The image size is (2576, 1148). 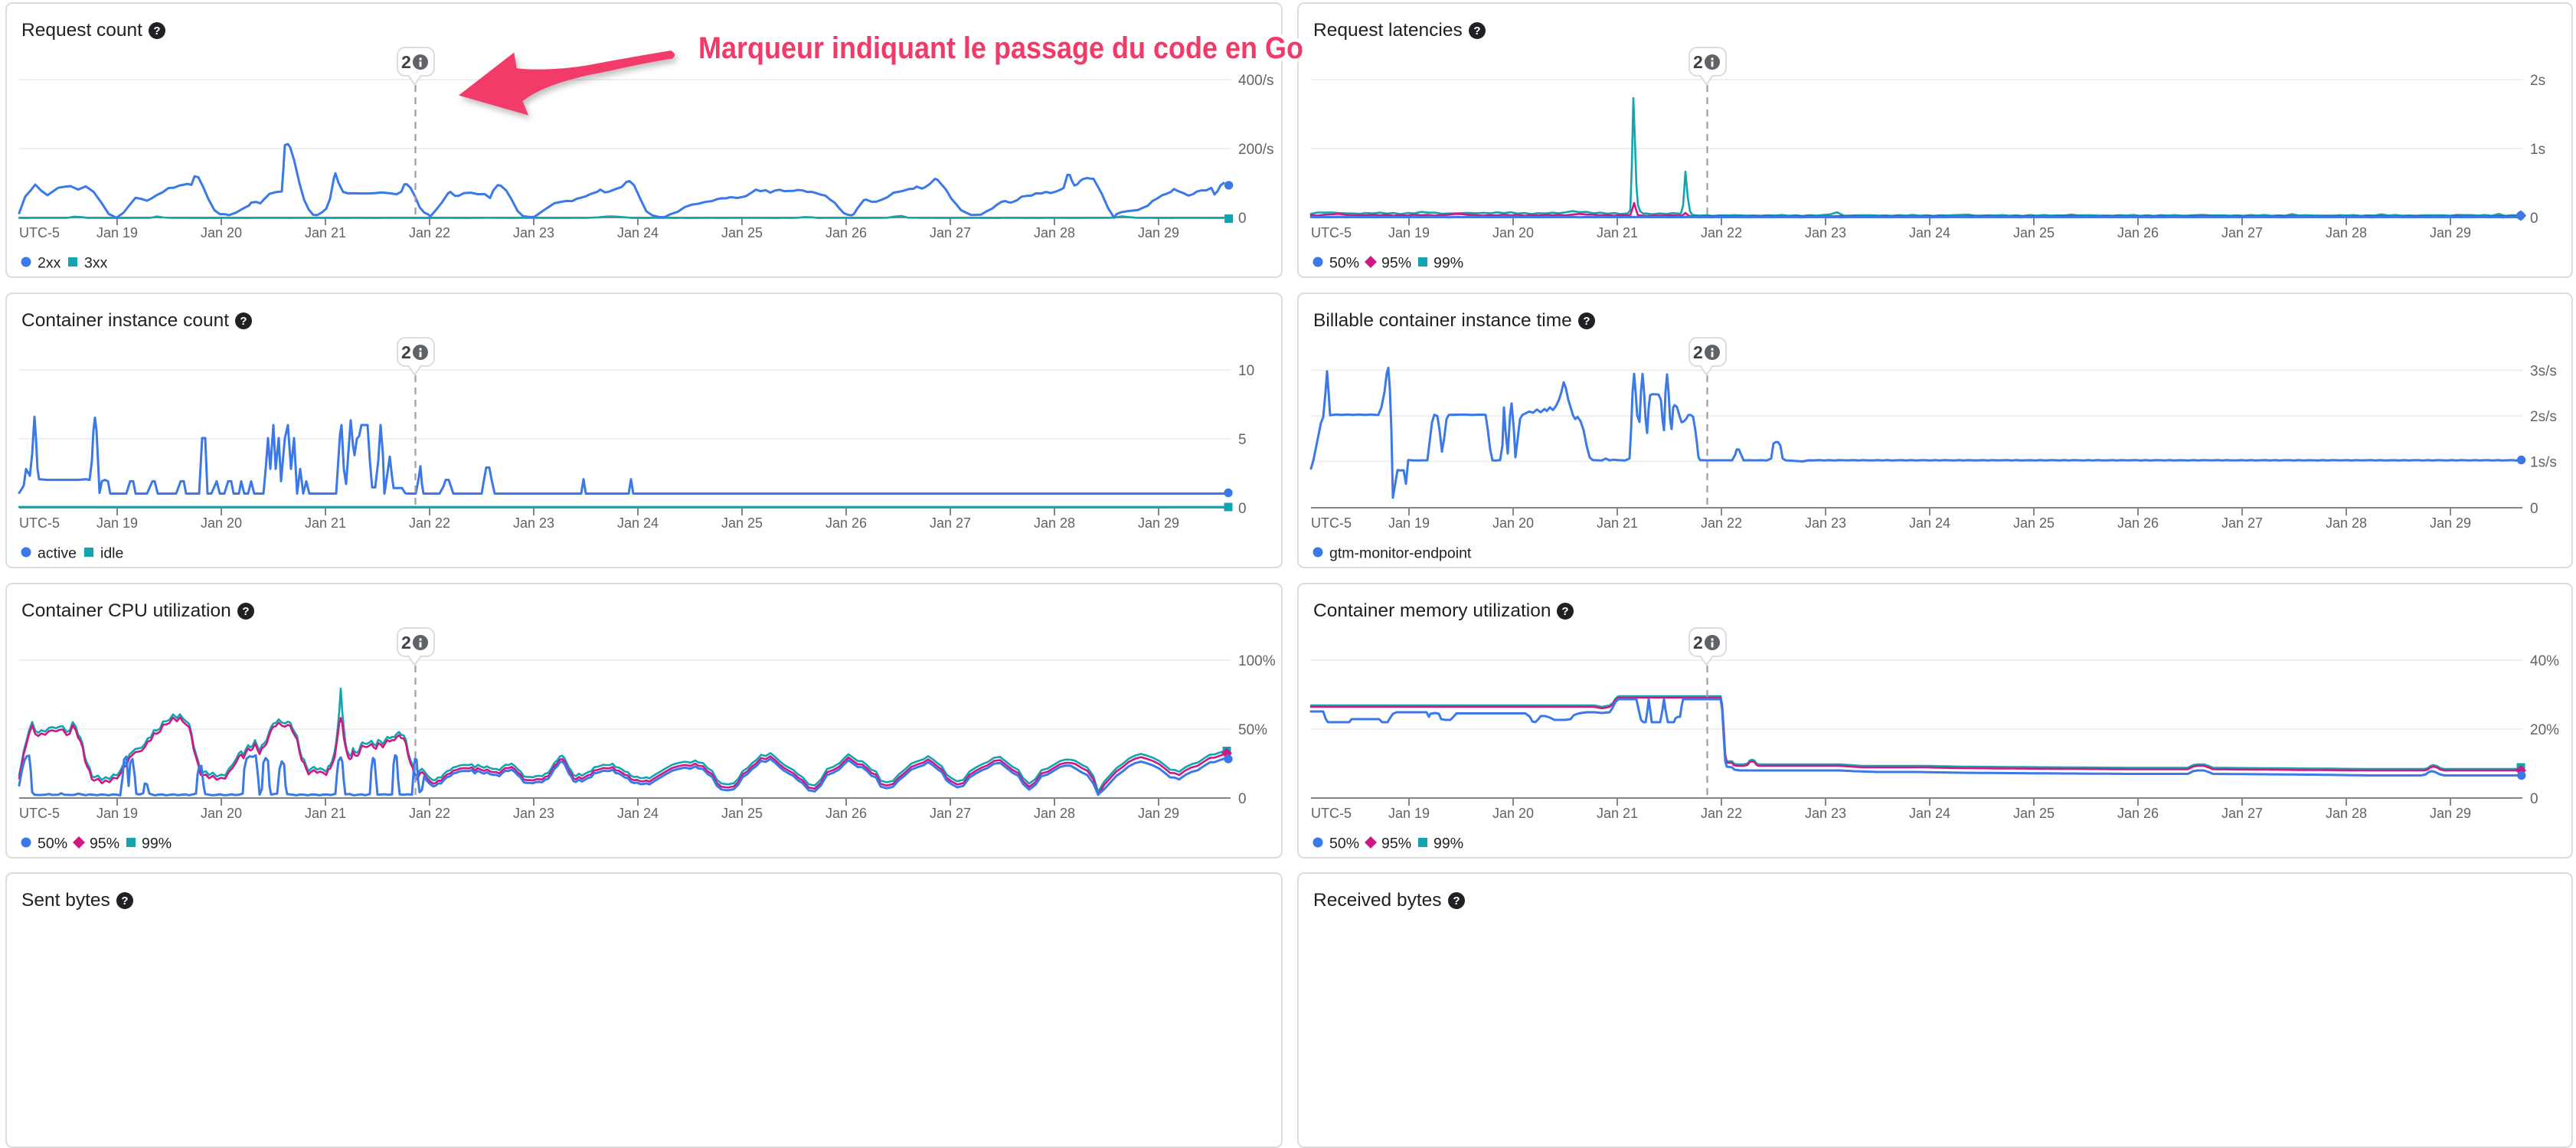 I want to click on svg-text: 200/s, so click(x=1255, y=150).